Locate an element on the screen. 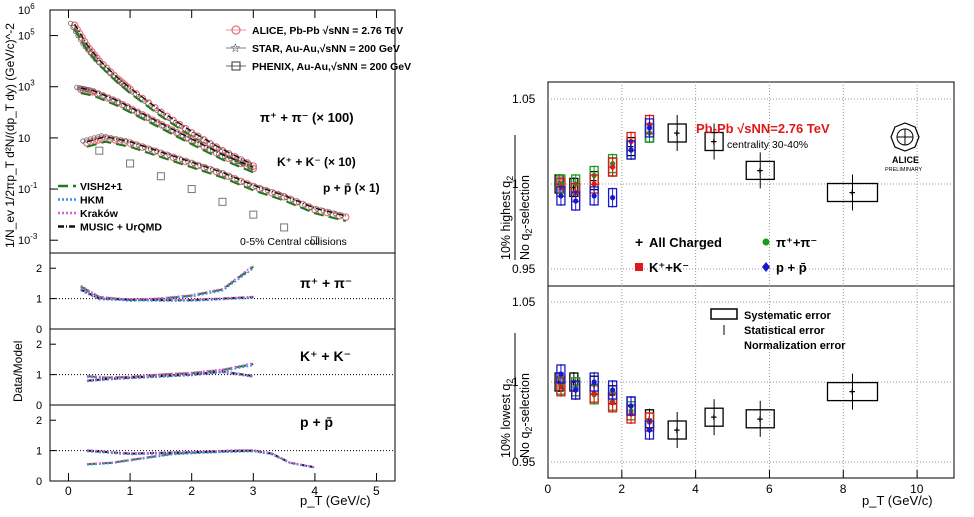 Image resolution: width=974 pixels, height=517 pixels. v2-legend-plus: + is located at coordinates (639, 242).